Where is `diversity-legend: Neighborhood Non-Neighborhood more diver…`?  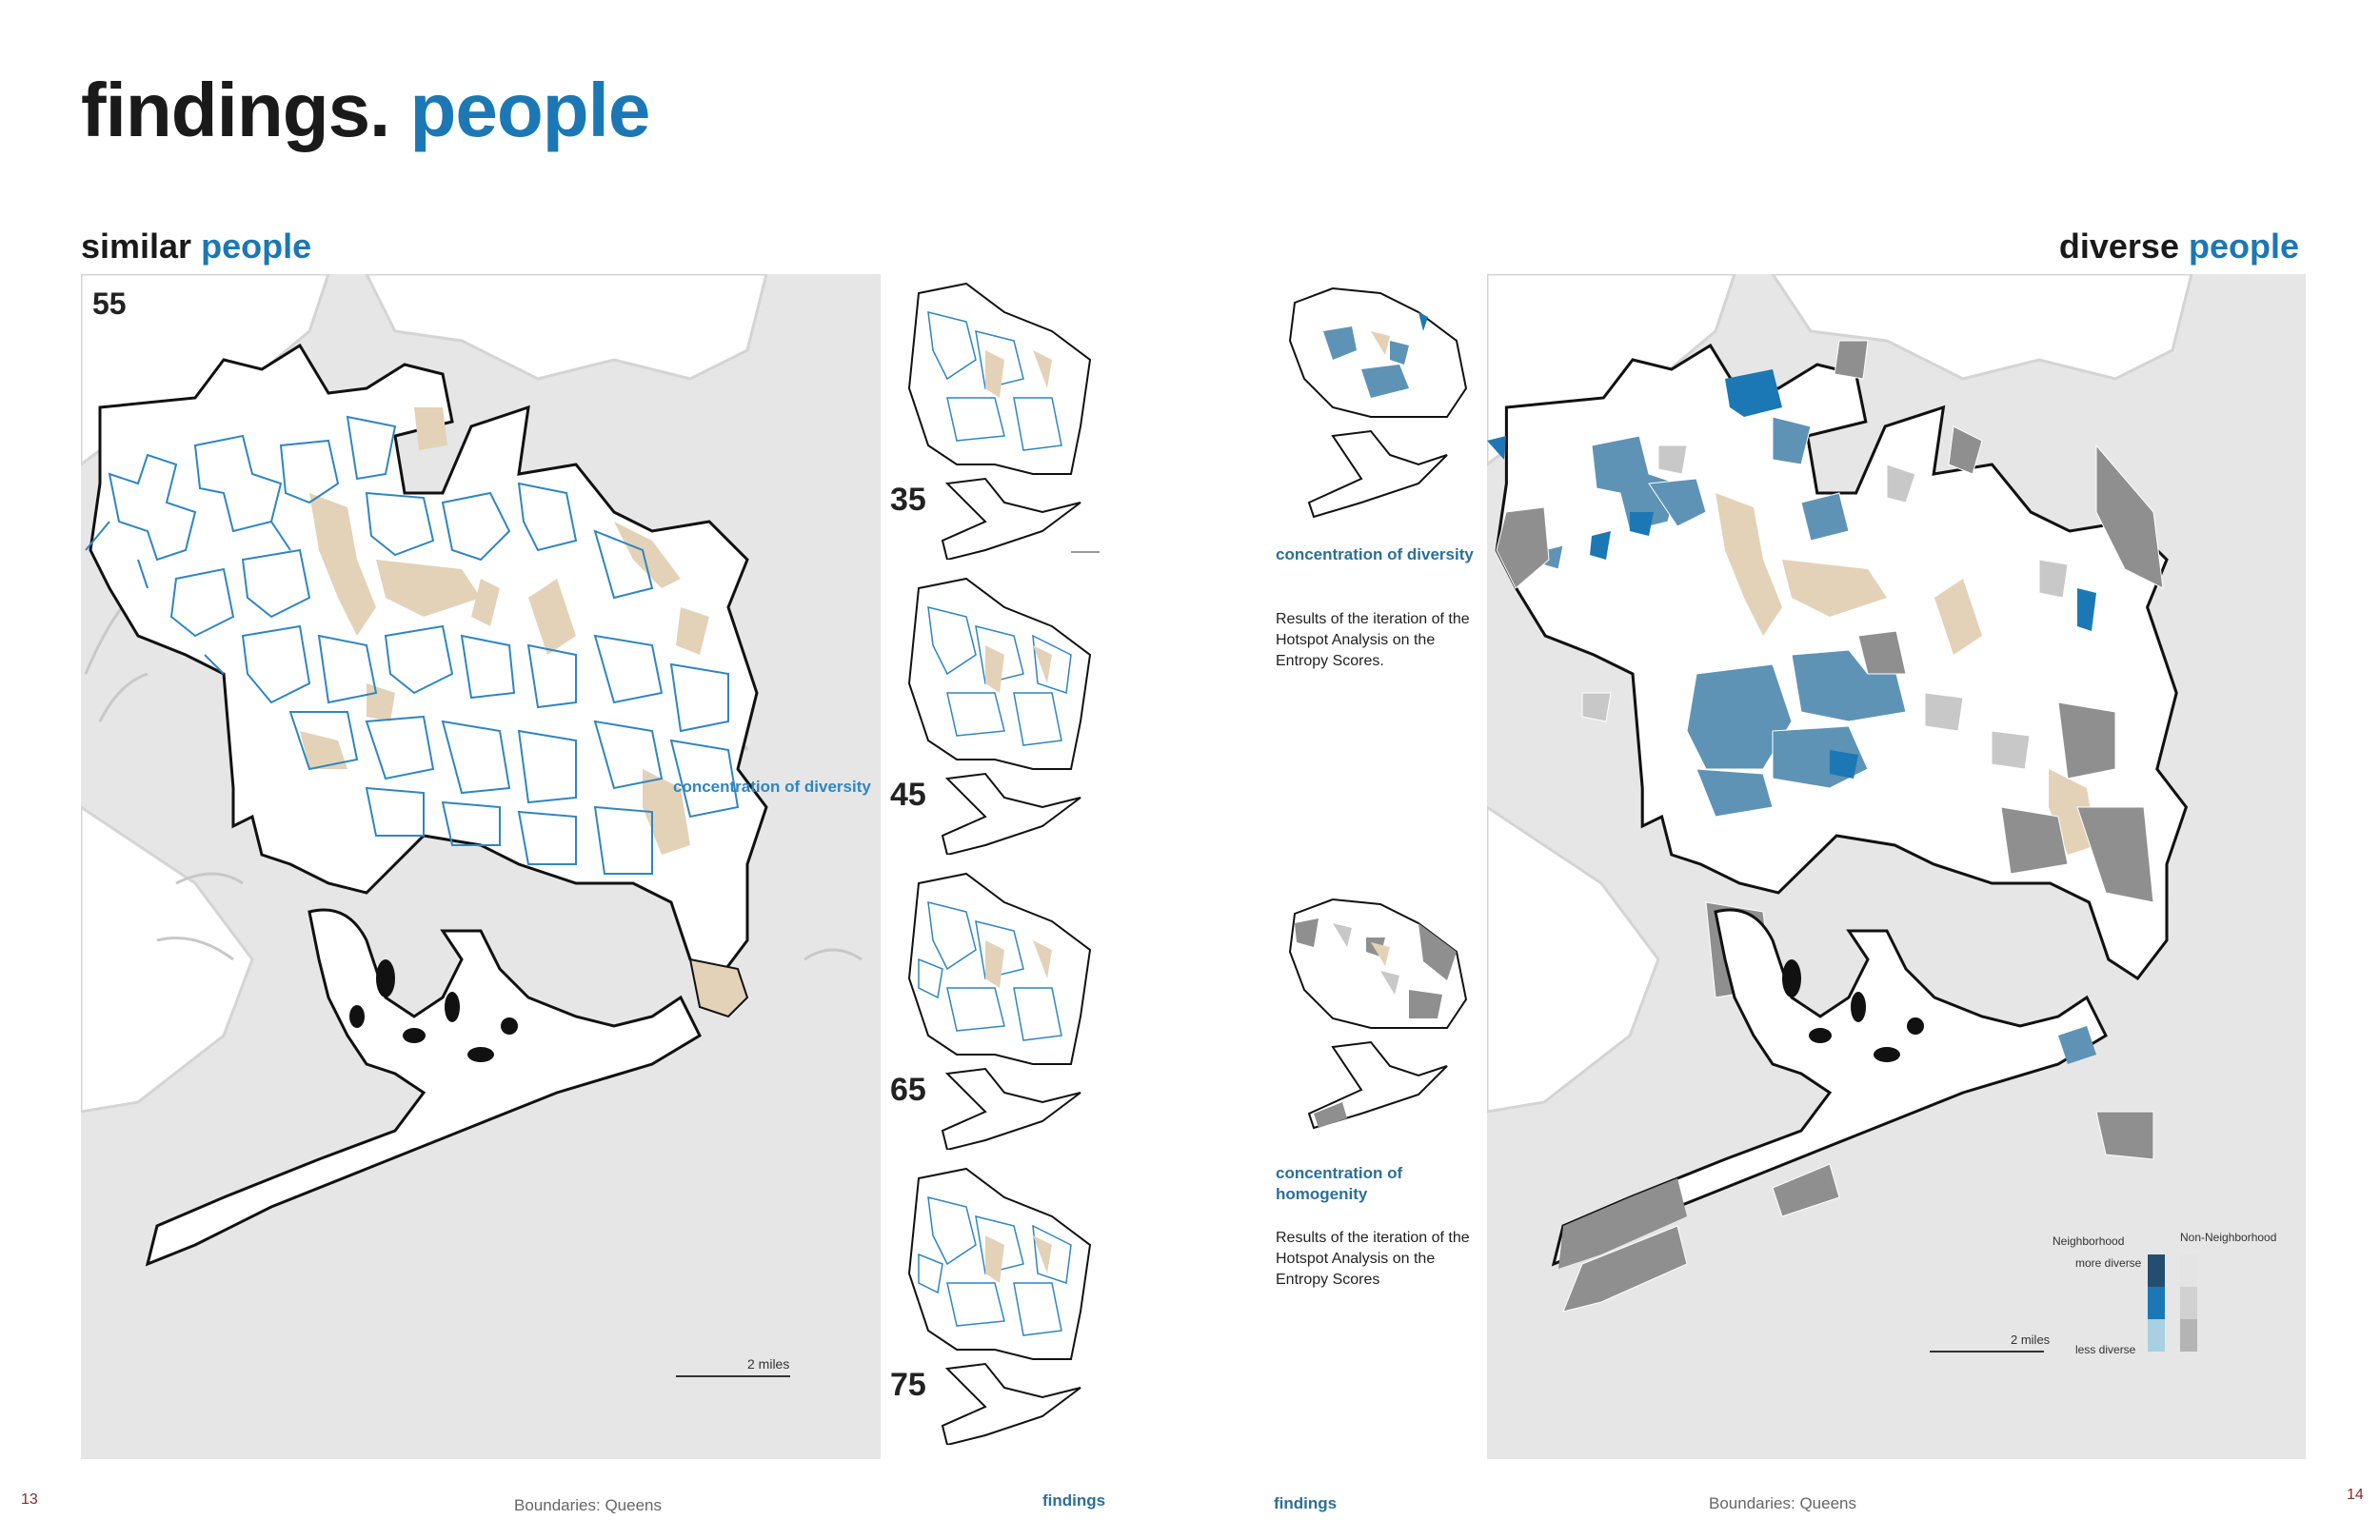
diversity-legend: Neighborhood Non-Neighborhood more diver… is located at coordinates (2164, 1293).